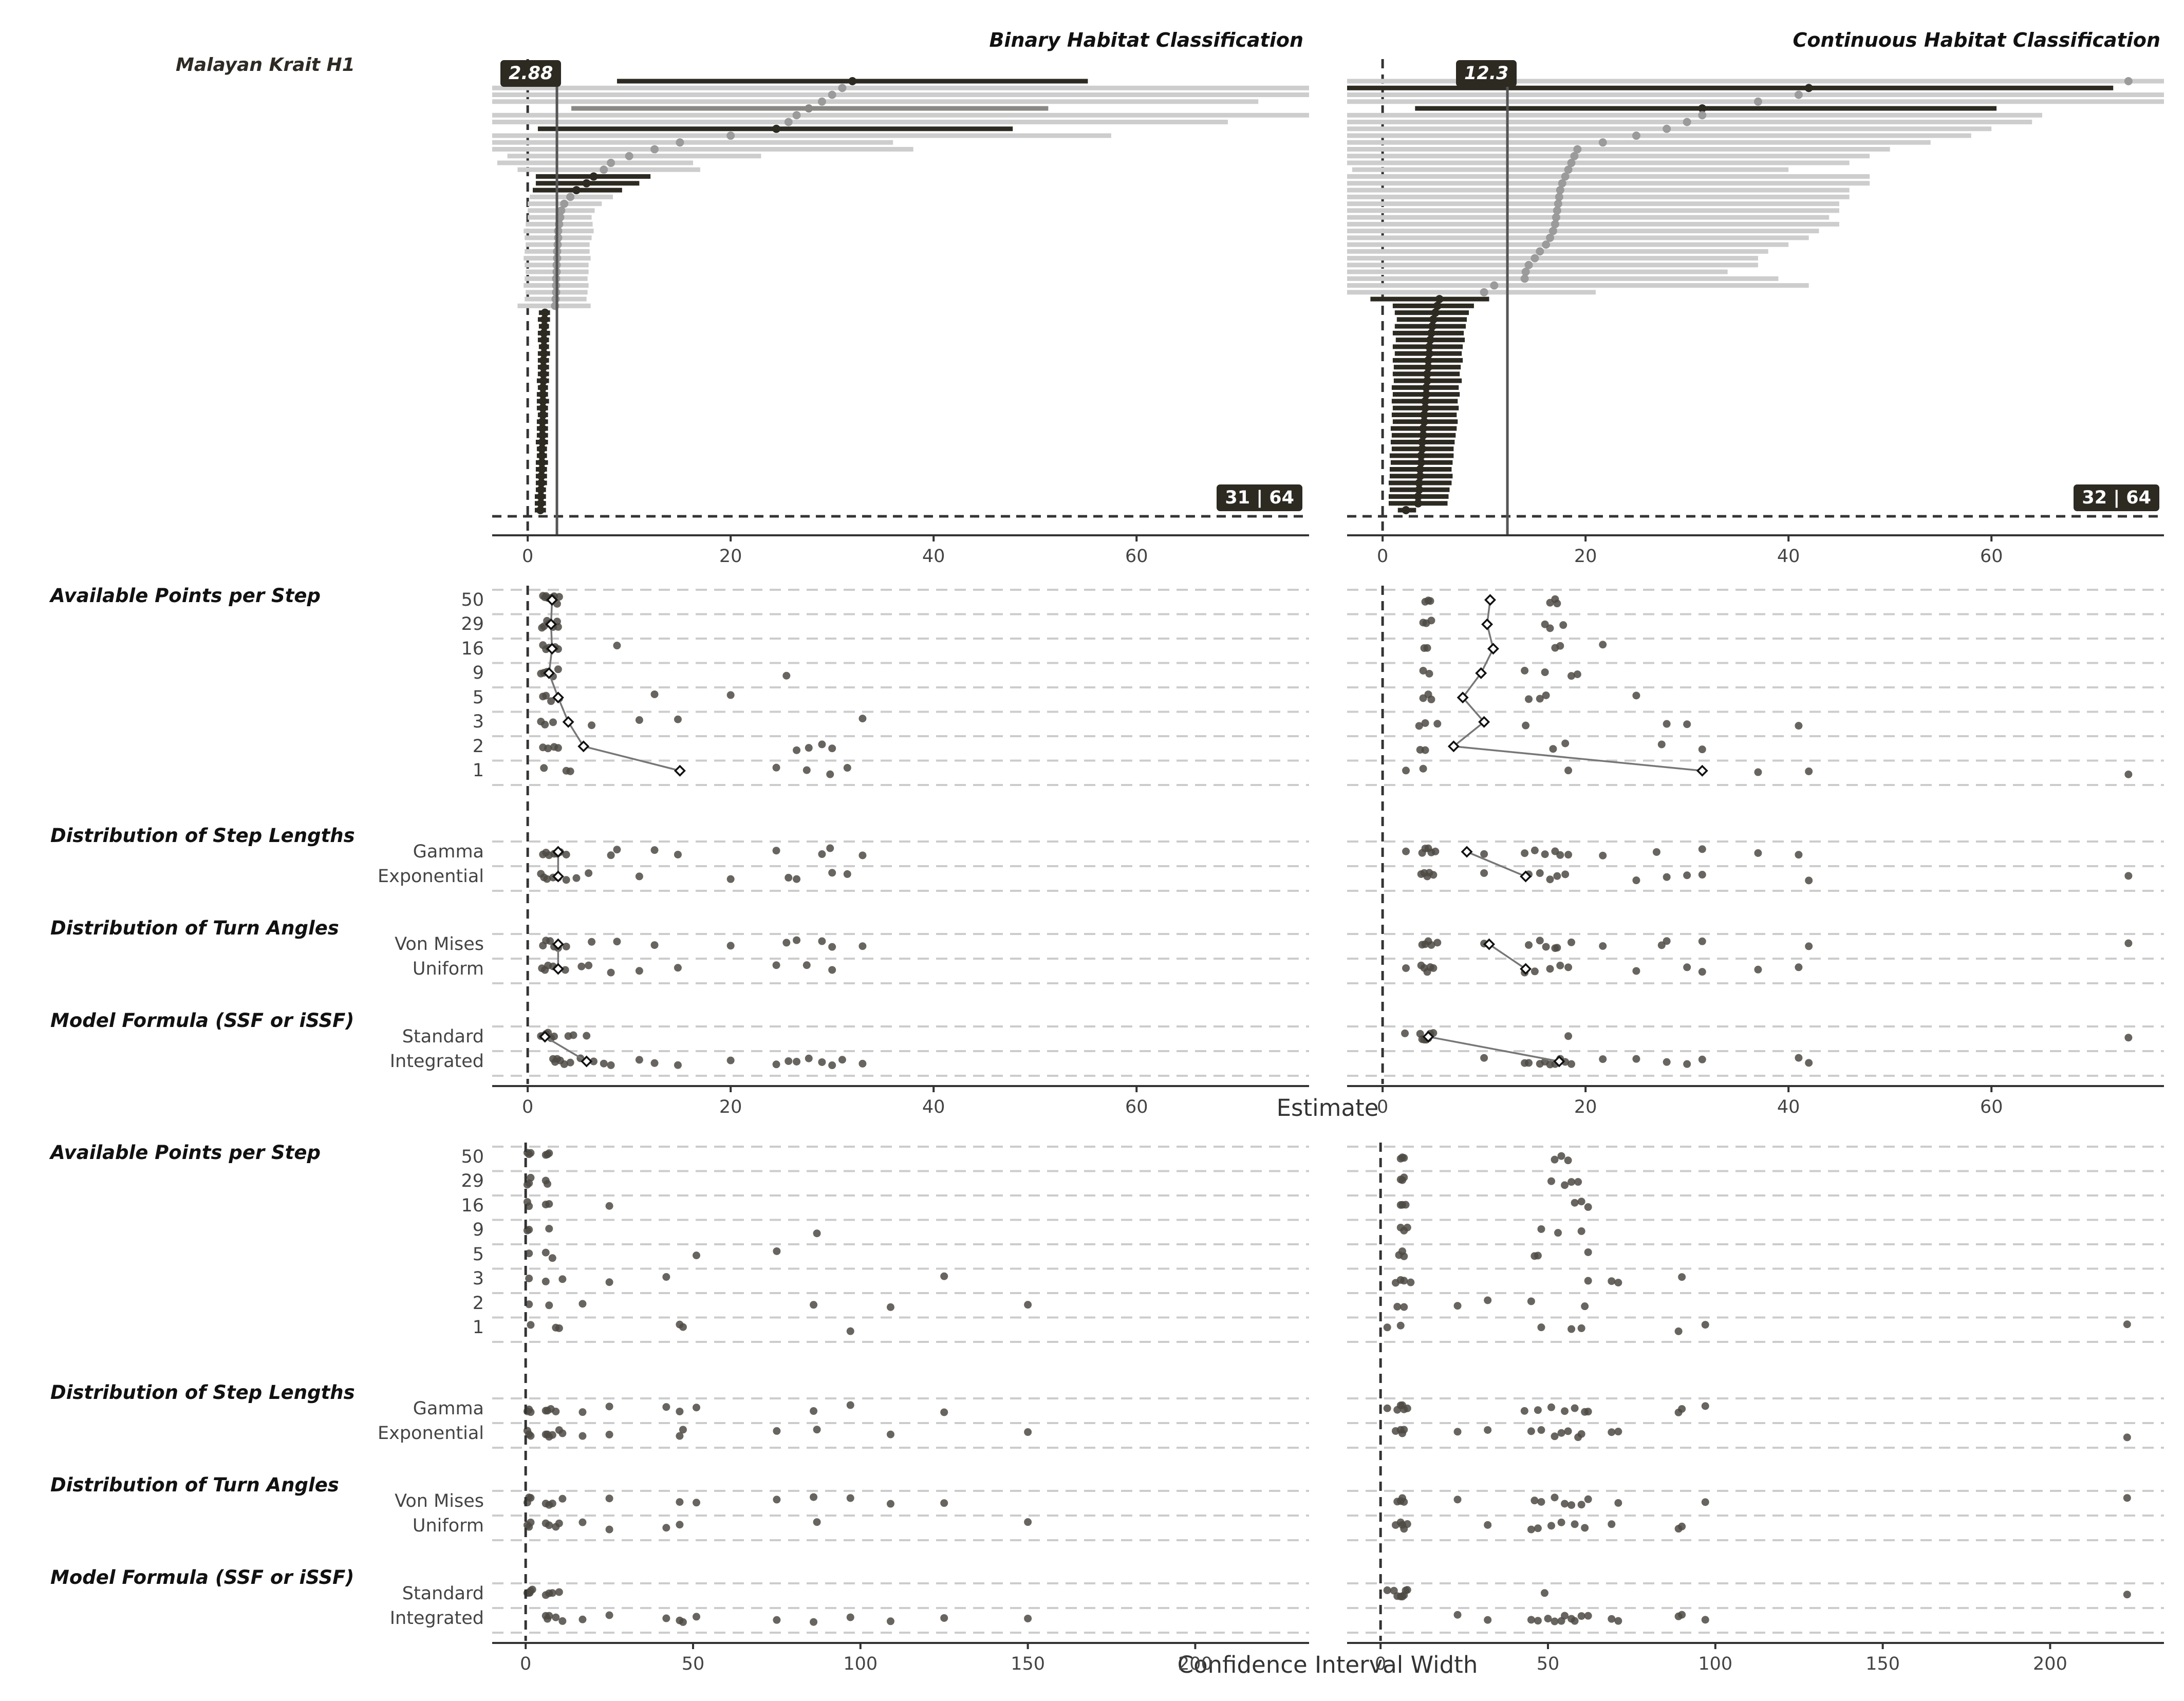  Describe the element at coordinates (448, 1526) in the screenshot. I see `ciwidth-level-label: Uniform` at that location.